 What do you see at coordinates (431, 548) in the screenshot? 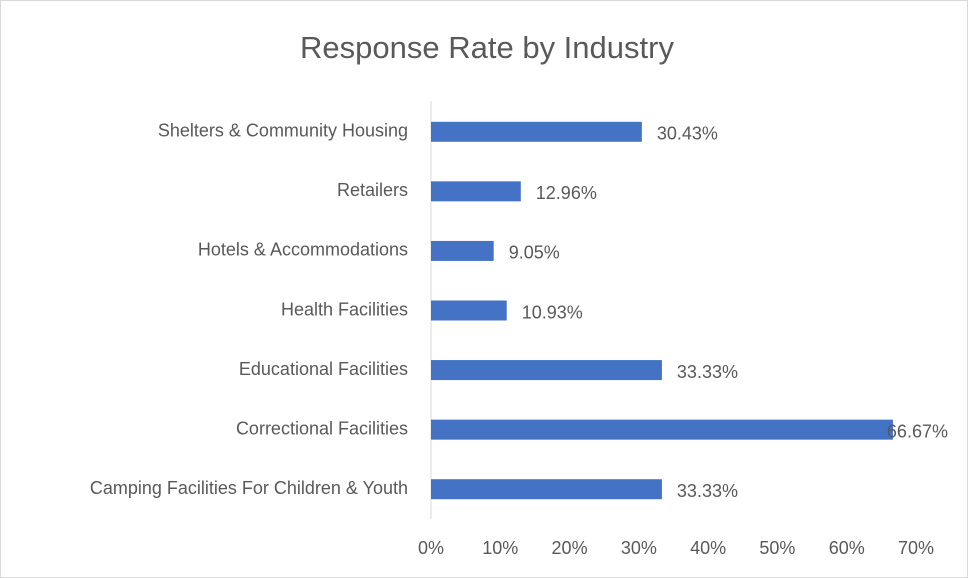
I see `x-tick-label: 0%` at bounding box center [431, 548].